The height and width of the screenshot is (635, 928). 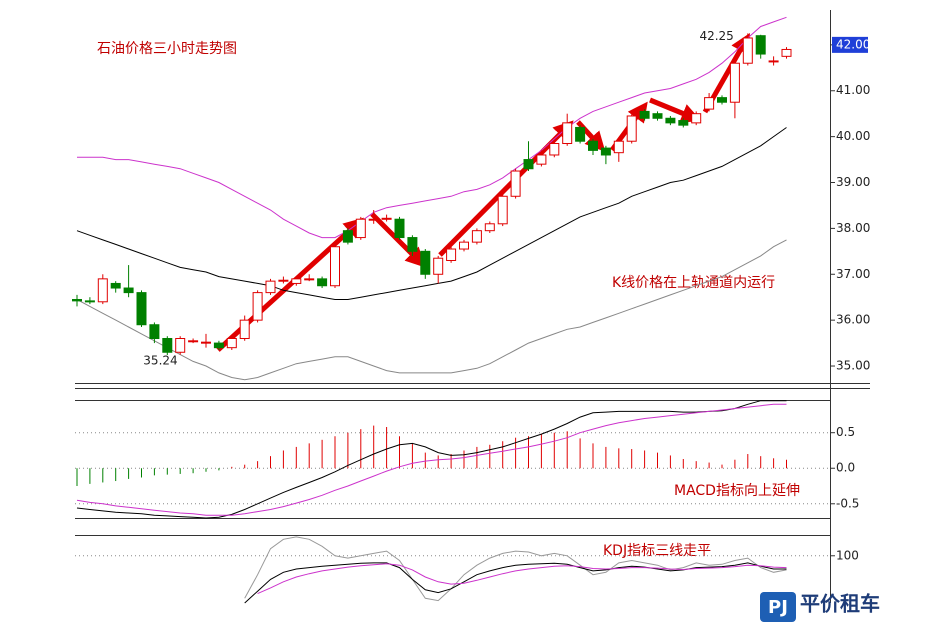 I want to click on y-tick-label: 36.00, so click(x=853, y=320).